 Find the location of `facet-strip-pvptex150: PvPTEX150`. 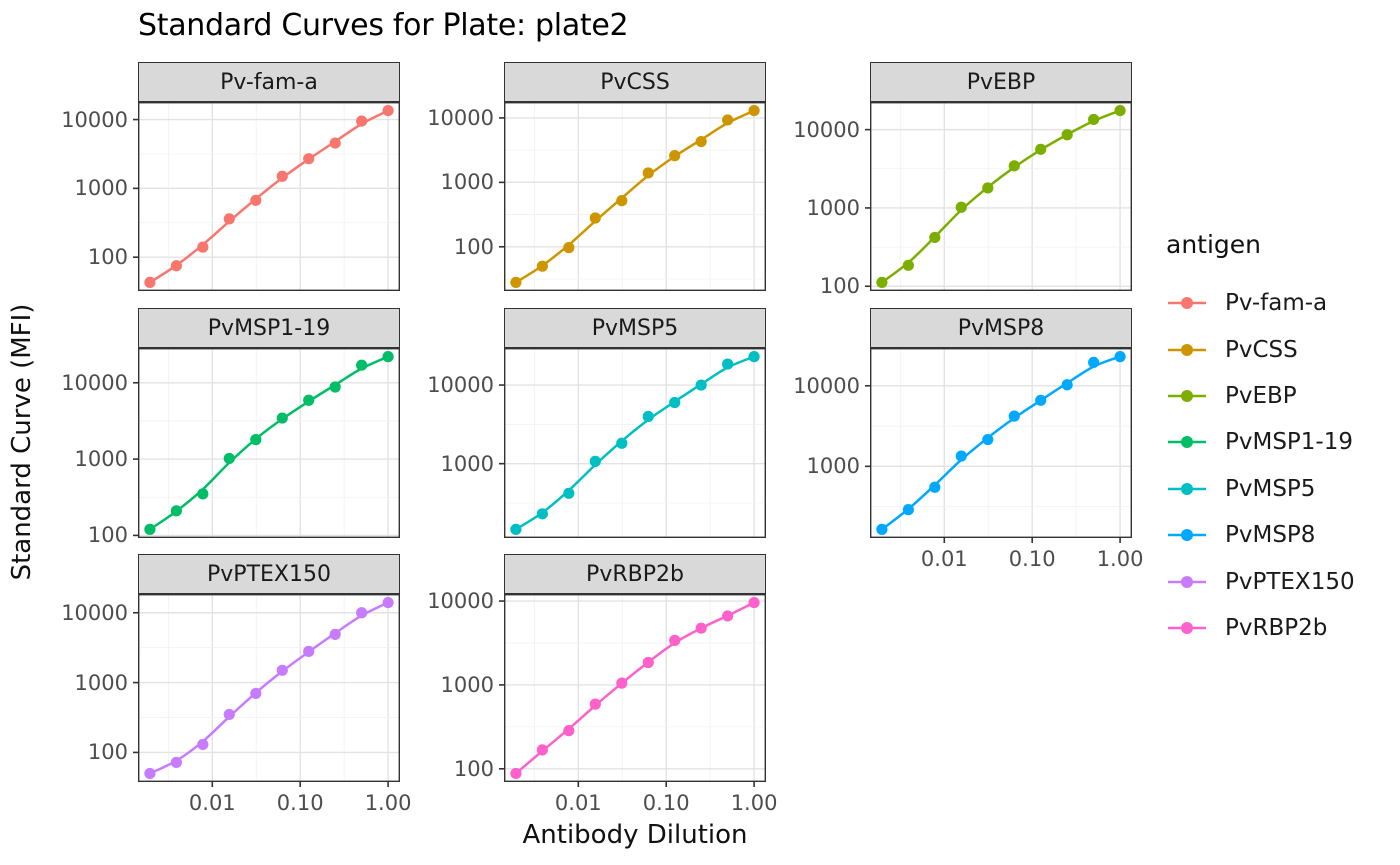

facet-strip-pvptex150: PvPTEX150 is located at coordinates (269, 574).